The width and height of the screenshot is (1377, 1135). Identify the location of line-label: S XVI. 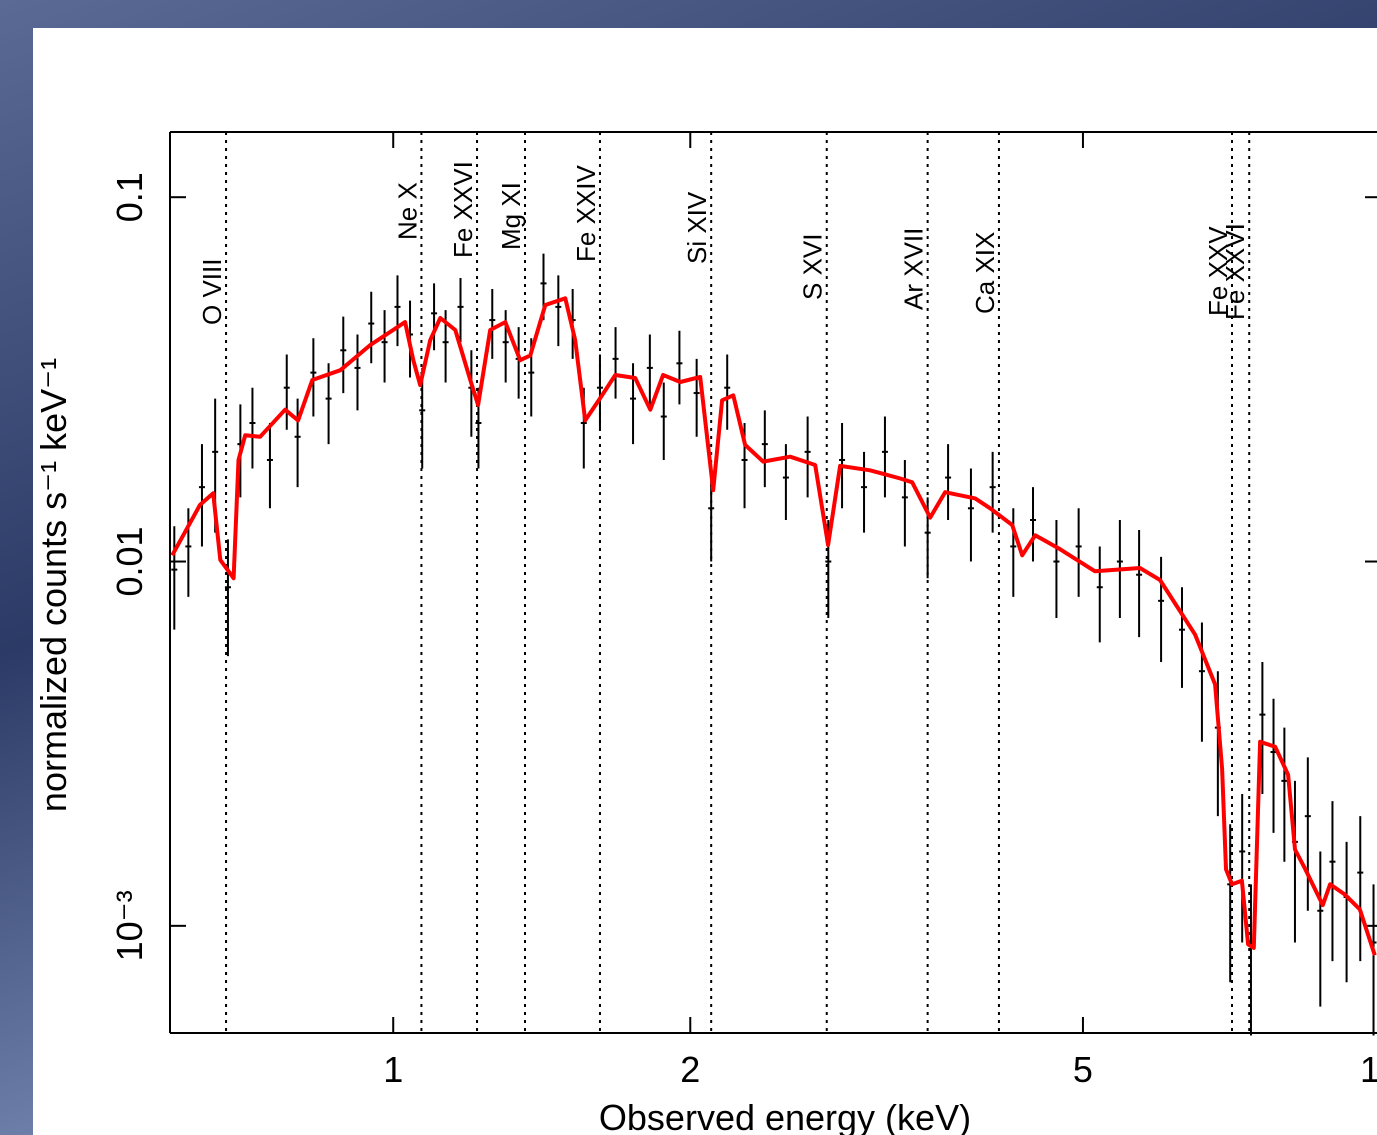
(813, 267).